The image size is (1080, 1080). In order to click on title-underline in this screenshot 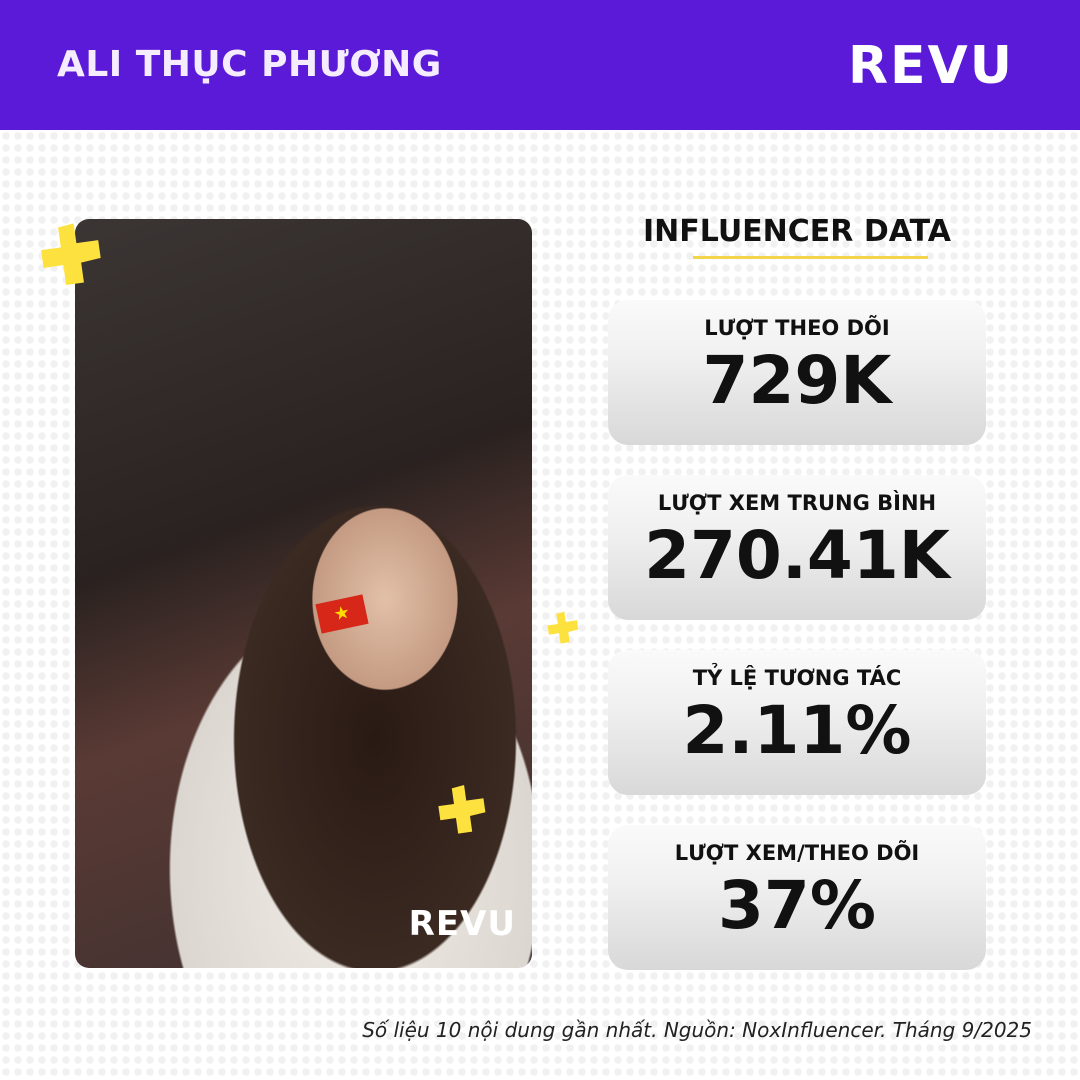, I will do `click(810, 257)`.